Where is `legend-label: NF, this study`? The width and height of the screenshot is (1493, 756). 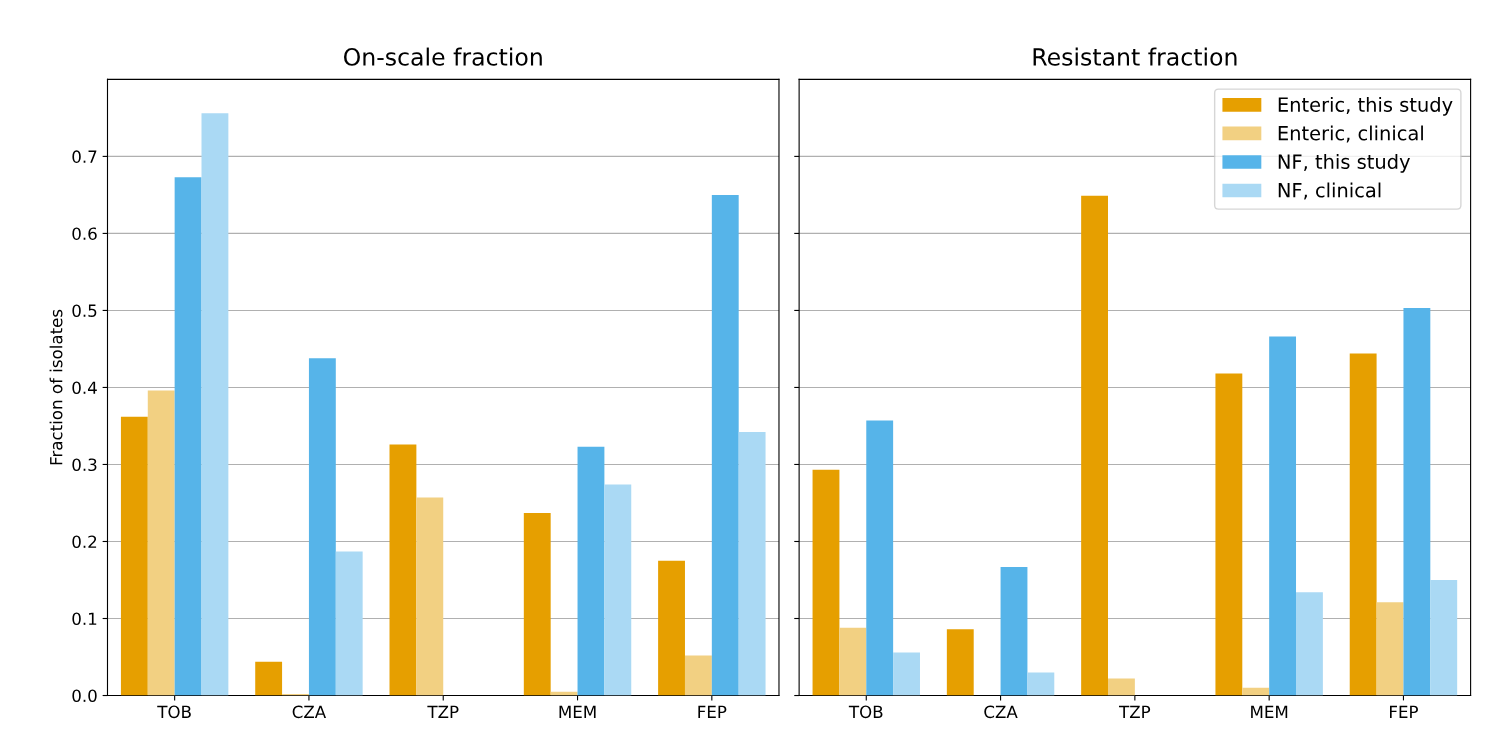
legend-label: NF, this study is located at coordinates (1344, 163).